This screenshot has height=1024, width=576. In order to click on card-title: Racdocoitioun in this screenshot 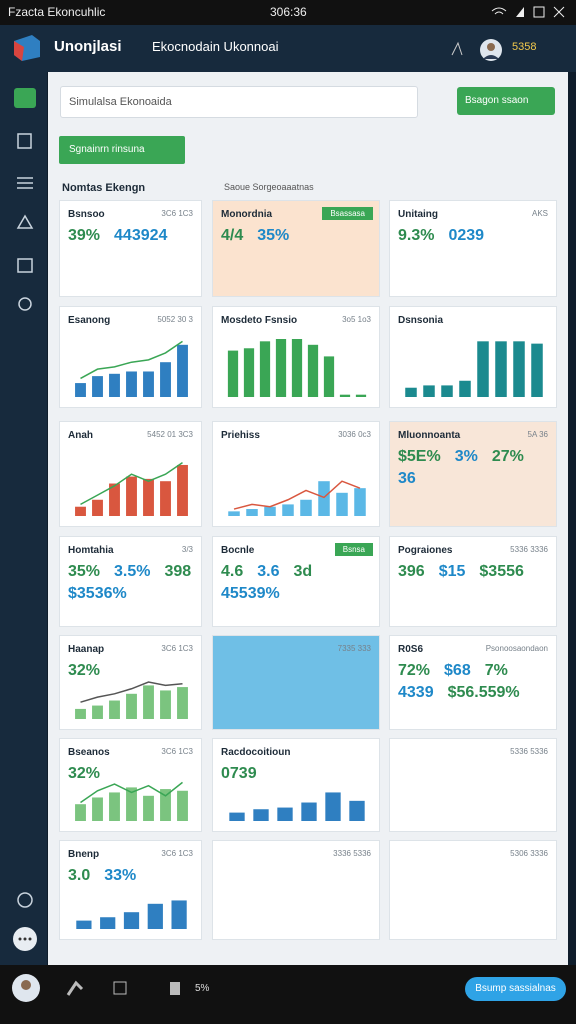, I will do `click(256, 752)`.